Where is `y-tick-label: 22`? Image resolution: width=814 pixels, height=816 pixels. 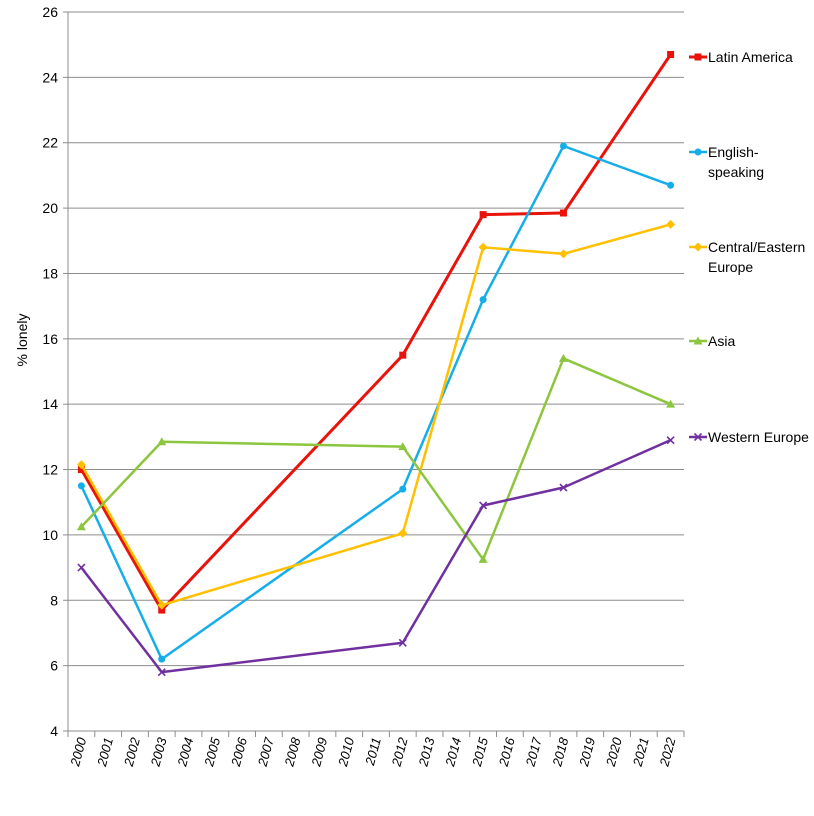
y-tick-label: 22 is located at coordinates (50, 143).